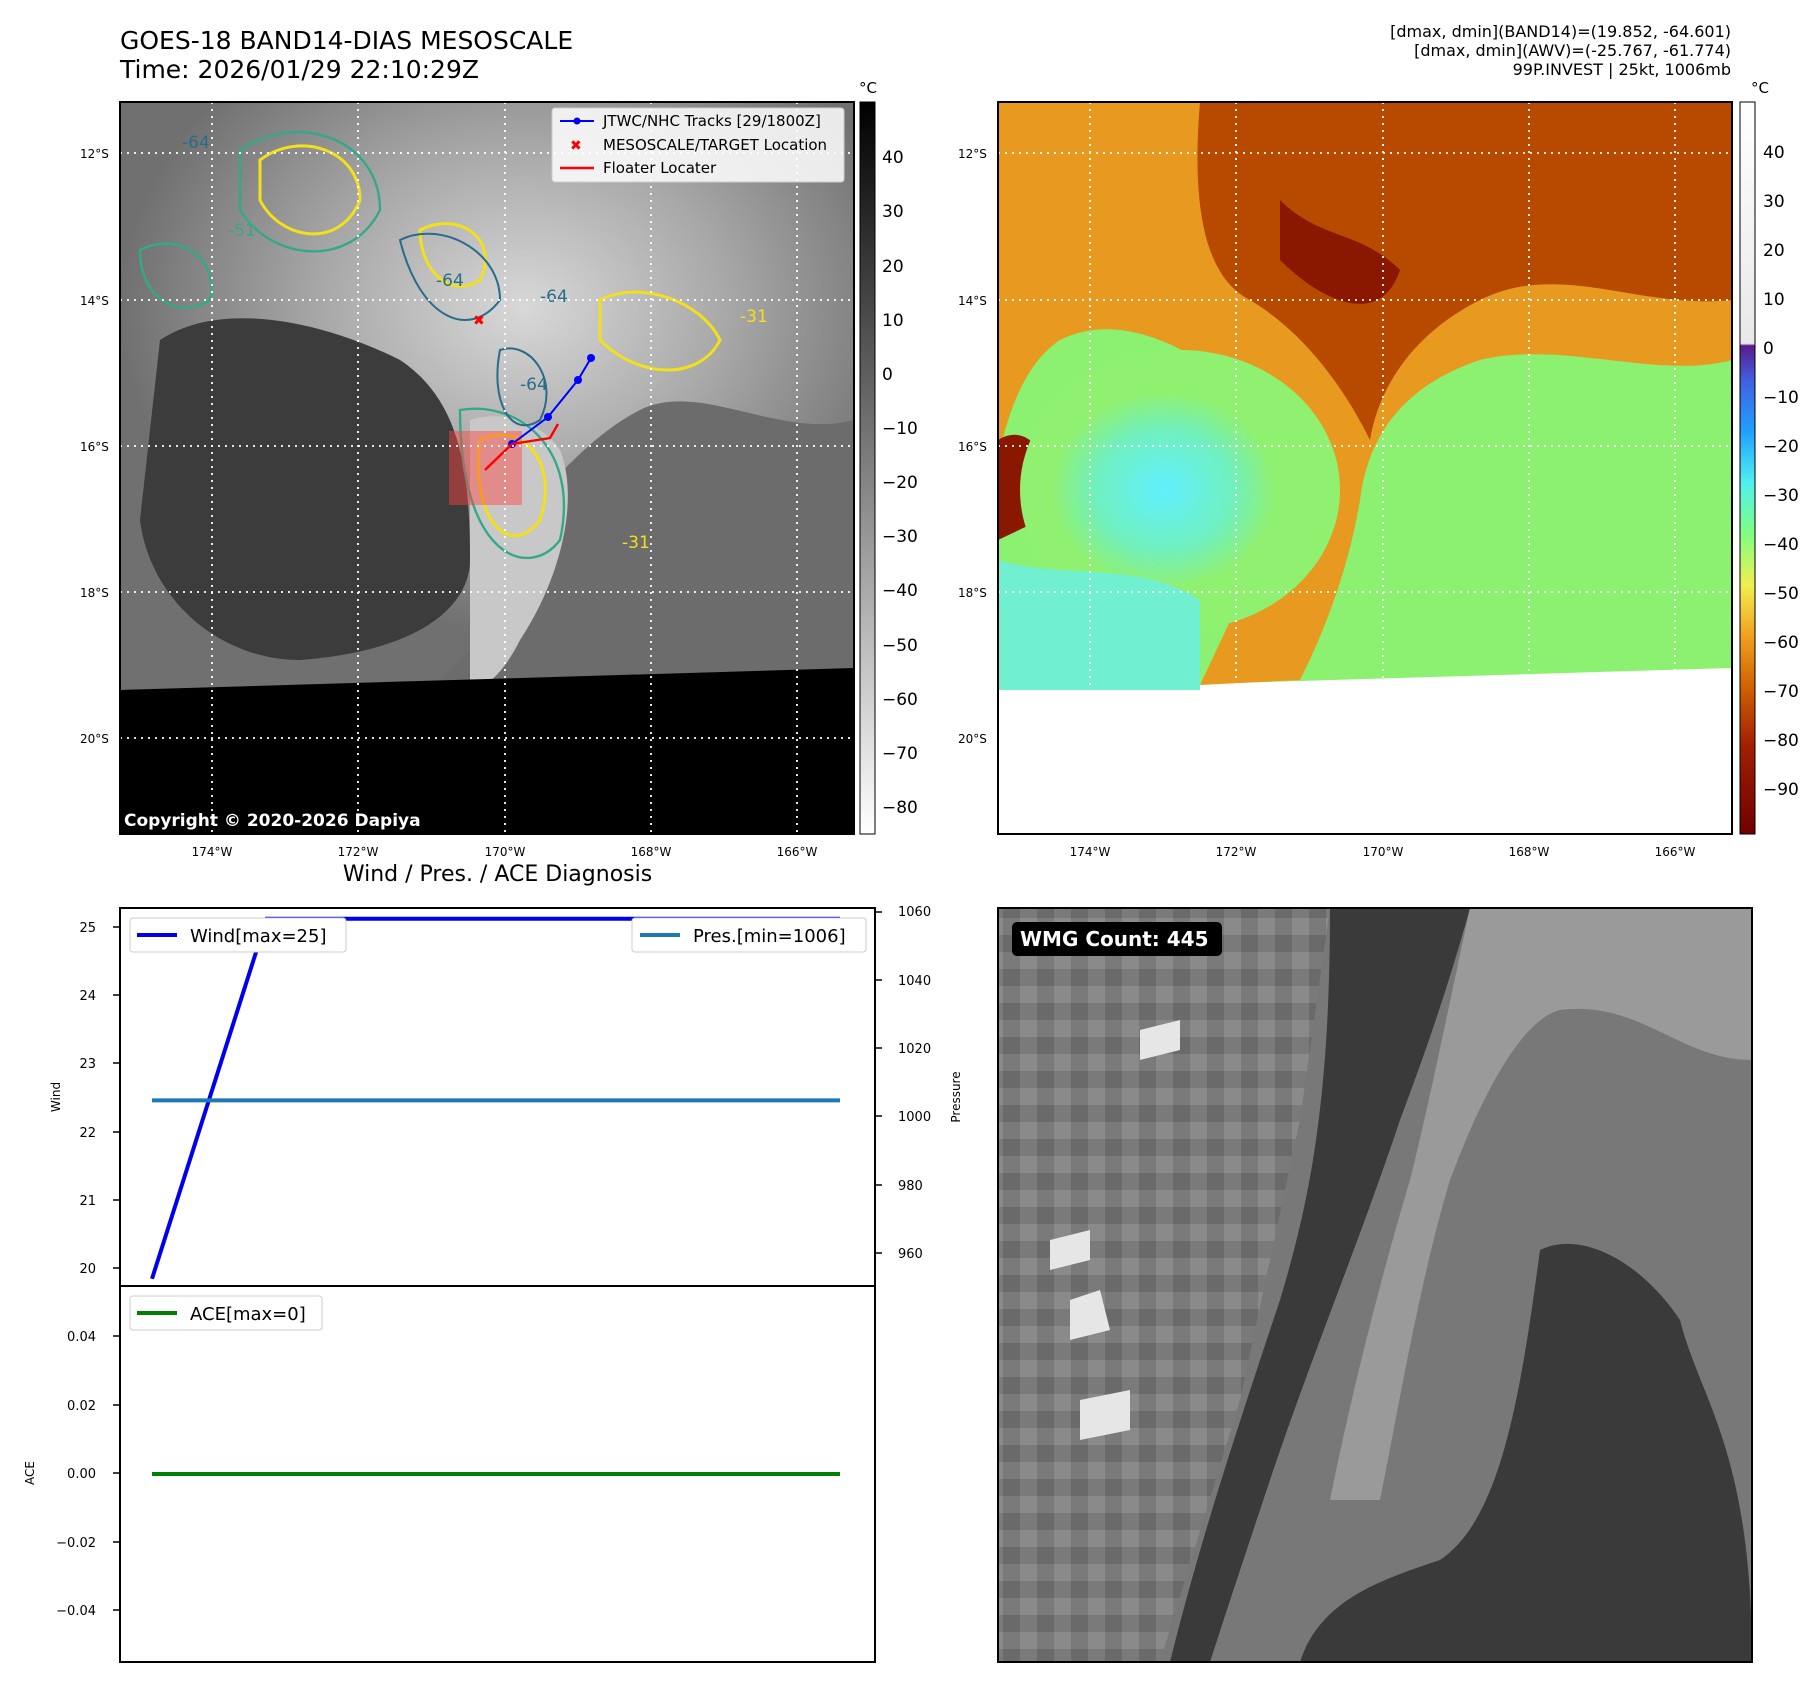 The width and height of the screenshot is (1813, 1690). What do you see at coordinates (1320, 1285) in the screenshot?
I see `wmg-dark-band` at bounding box center [1320, 1285].